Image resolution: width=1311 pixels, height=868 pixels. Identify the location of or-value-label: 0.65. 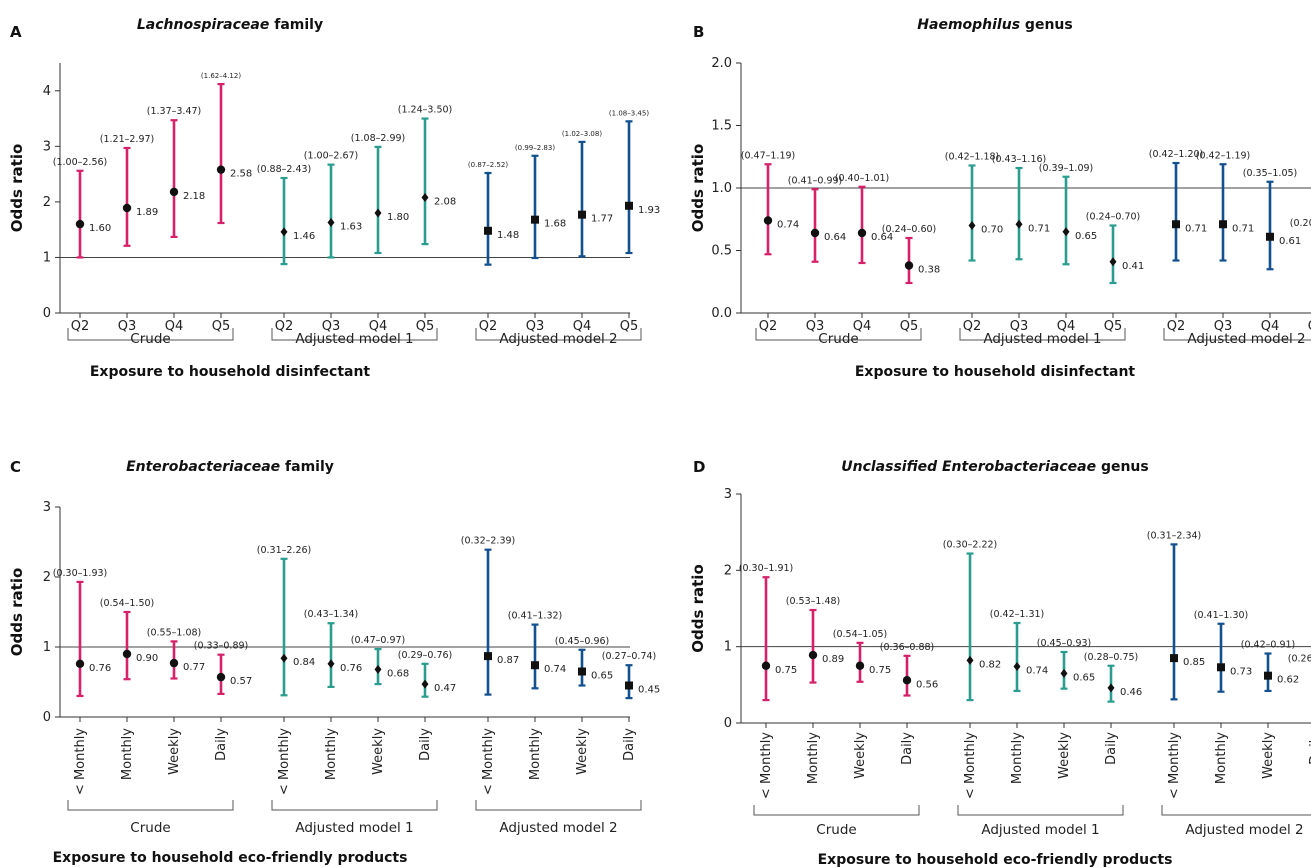
(602, 676).